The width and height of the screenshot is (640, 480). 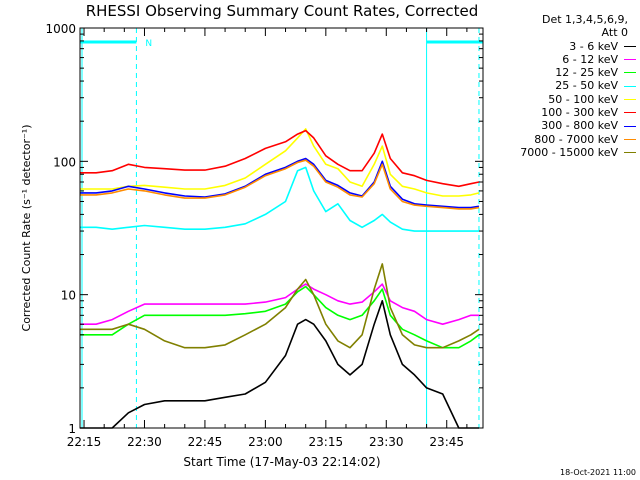 I want to click on legend-entry-label: 7000 - 15000 keV, so click(x=569, y=152).